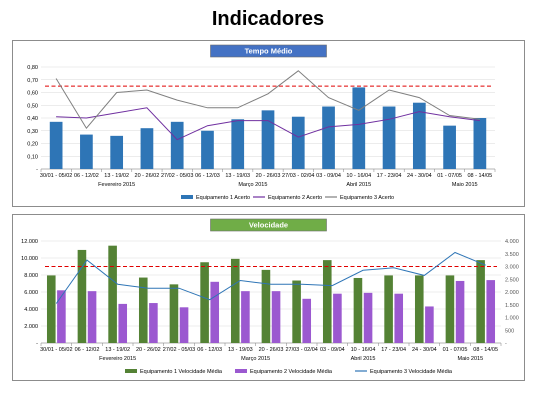 The image size is (536, 402). Describe the element at coordinates (411, 372) in the screenshot. I see `legend-label: Equipamento 3 Velocidade Média` at that location.